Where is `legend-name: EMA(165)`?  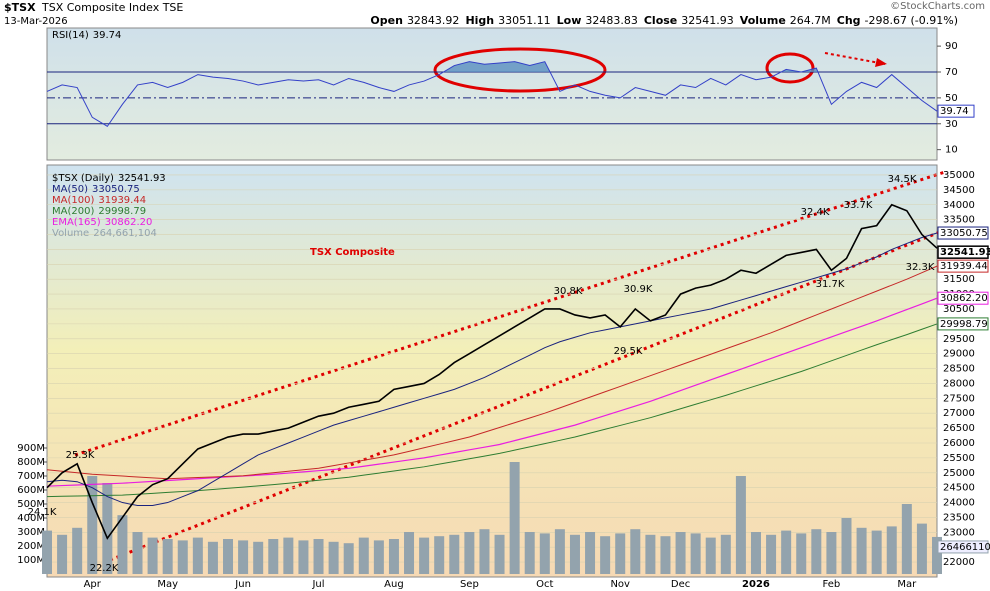 legend-name: EMA(165) is located at coordinates (76, 222).